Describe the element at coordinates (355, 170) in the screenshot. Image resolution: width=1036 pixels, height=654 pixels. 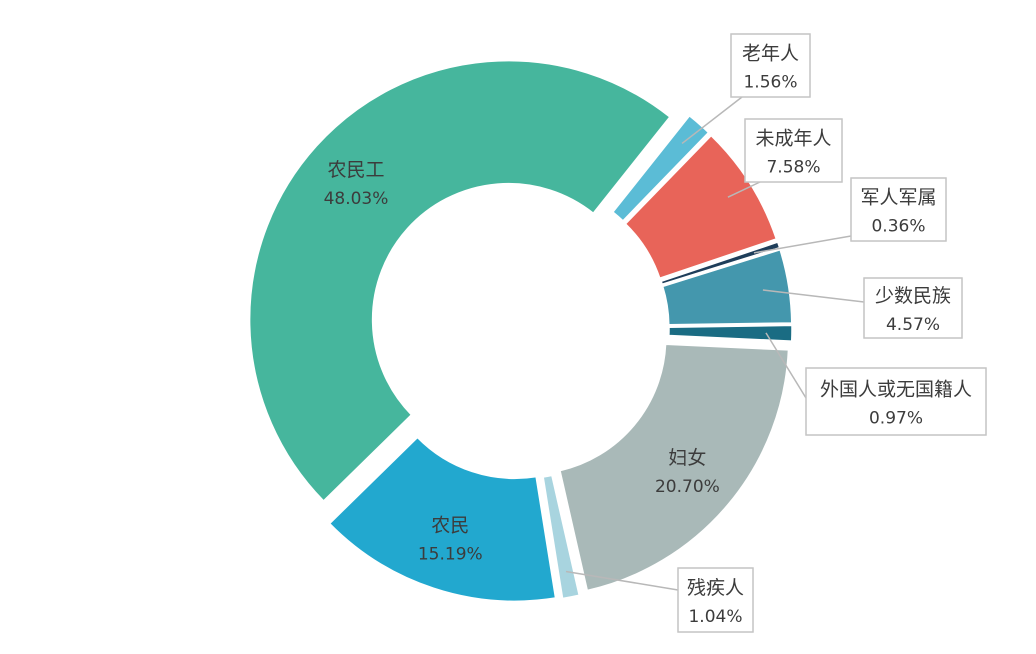
I see `slice-9-name-label: 农民工` at that location.